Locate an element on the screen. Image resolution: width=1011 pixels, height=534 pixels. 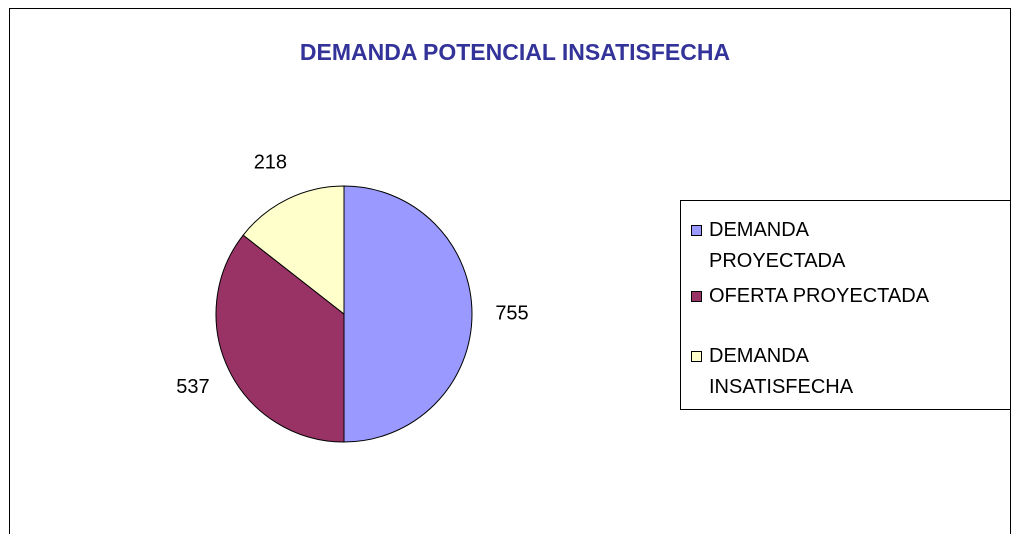
data-label: 755 is located at coordinates (511, 313).